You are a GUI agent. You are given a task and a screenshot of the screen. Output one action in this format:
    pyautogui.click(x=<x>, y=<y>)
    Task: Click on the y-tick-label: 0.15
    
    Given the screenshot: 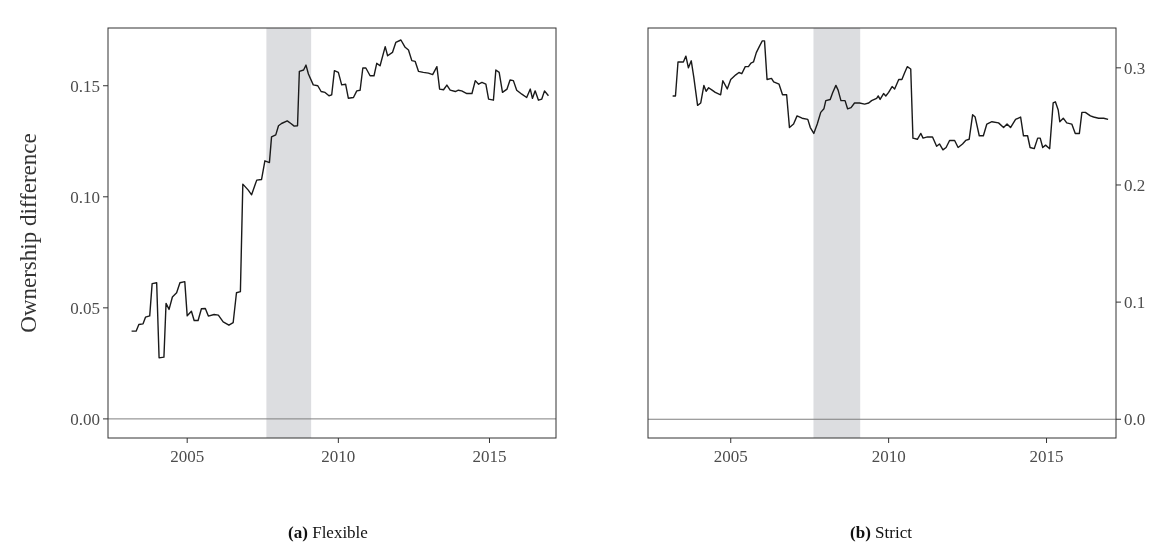 What is the action you would take?
    pyautogui.click(x=85, y=86)
    